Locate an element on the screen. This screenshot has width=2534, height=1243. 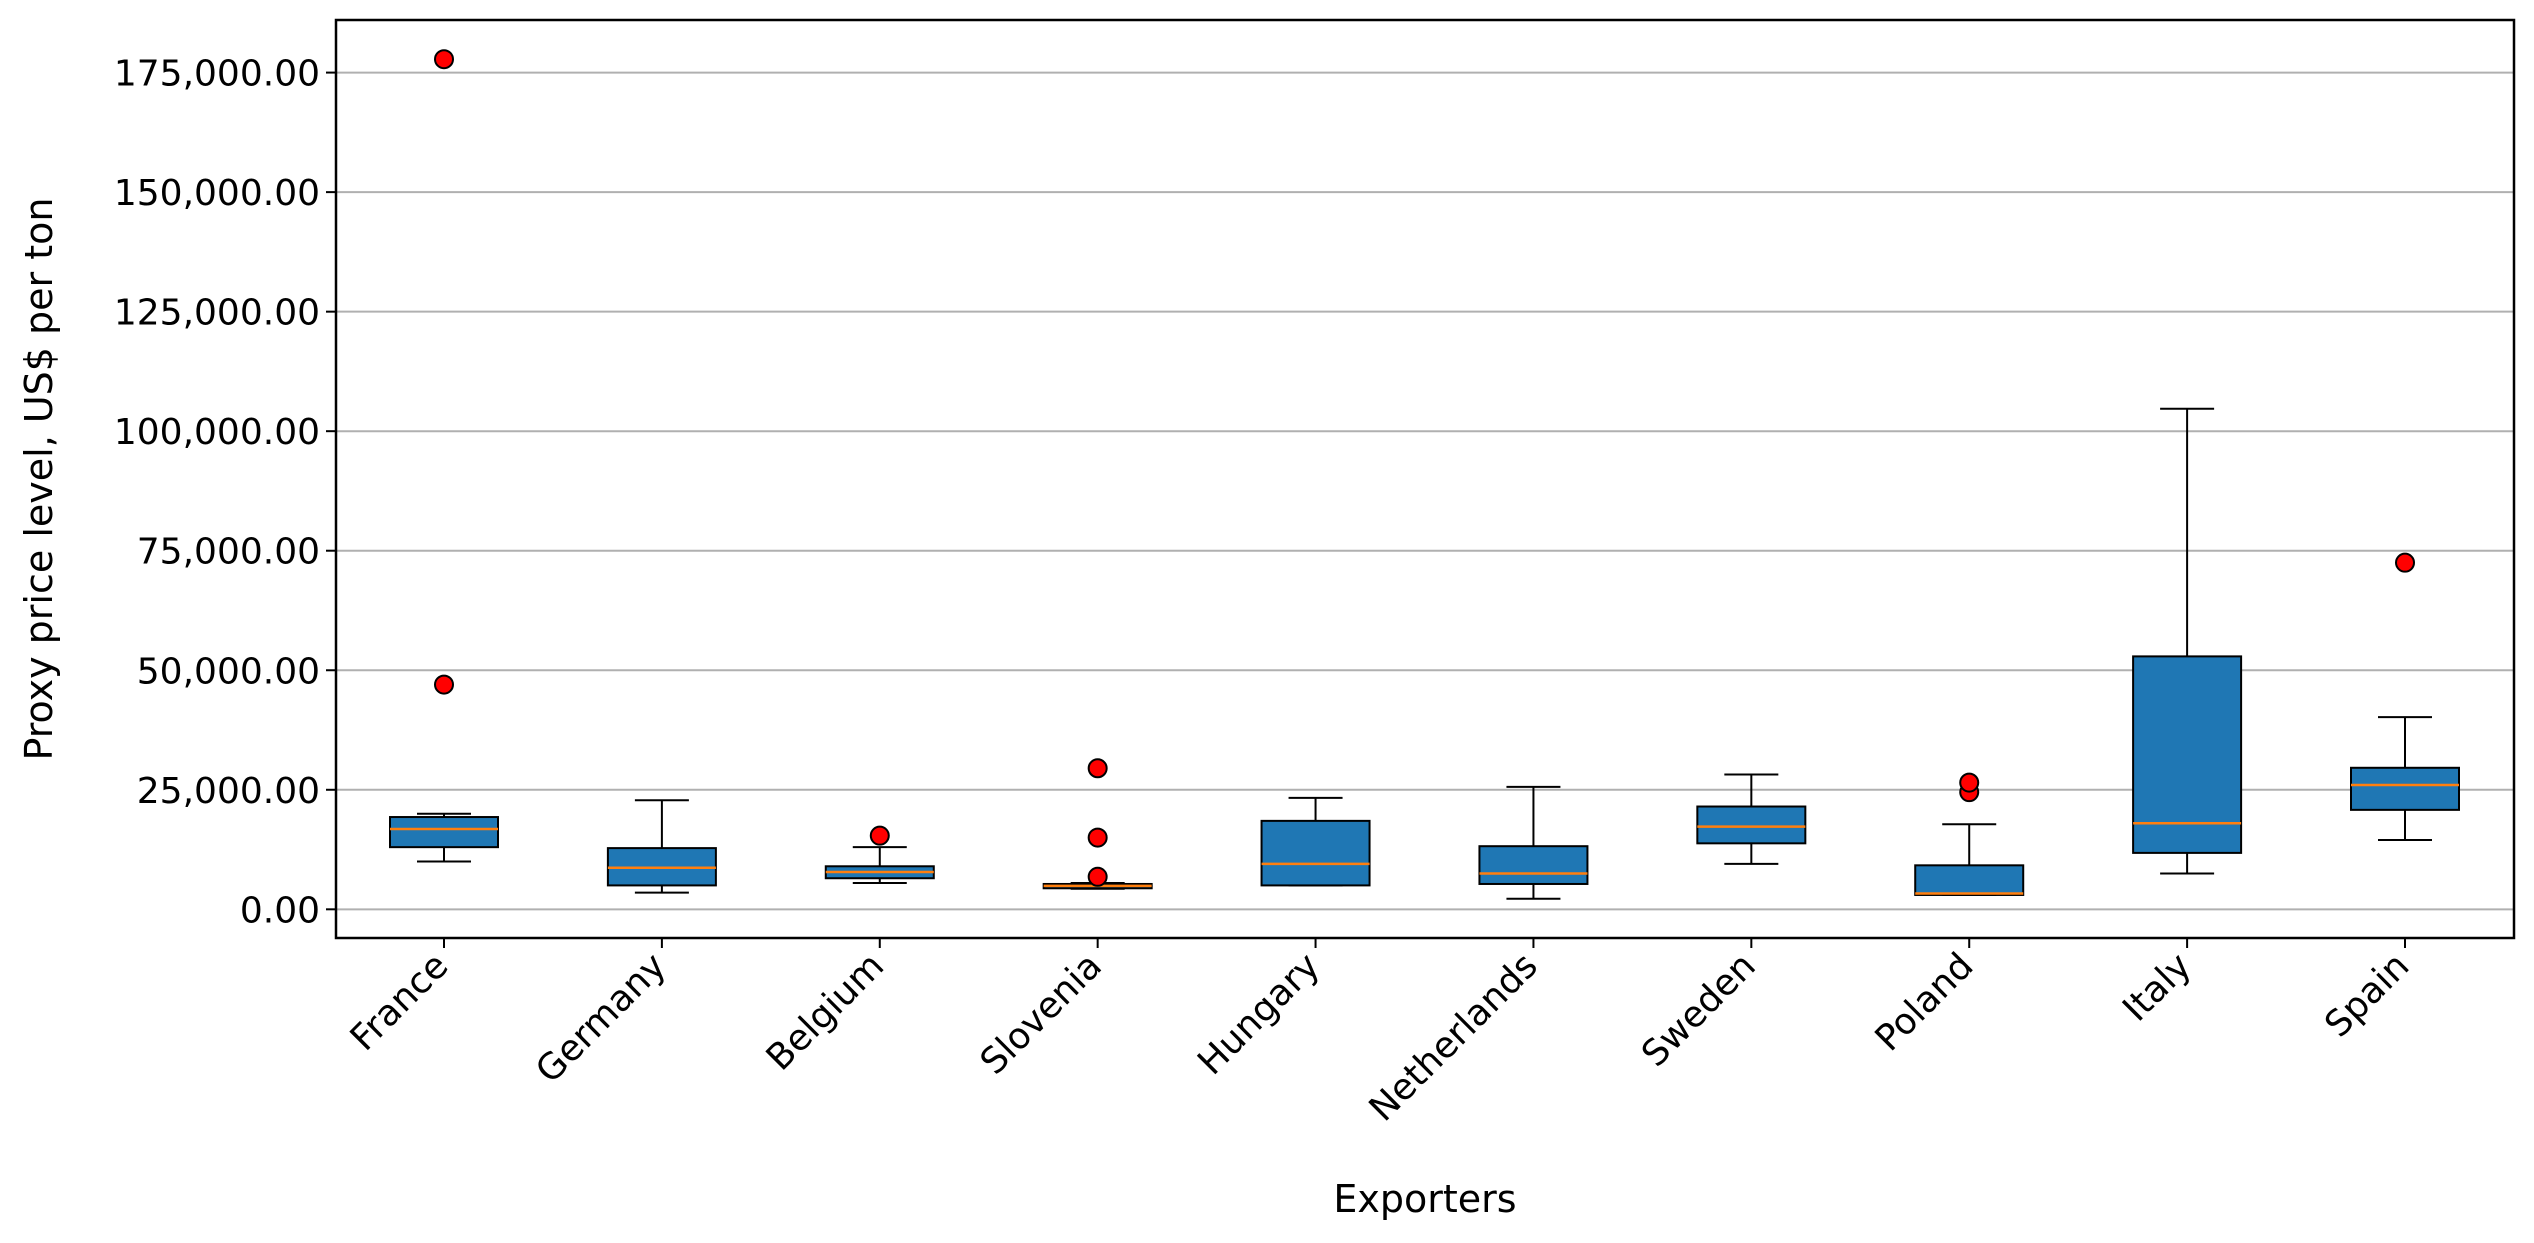
x-tick-label-belgium: Belgium is located at coordinates (825, 1011).